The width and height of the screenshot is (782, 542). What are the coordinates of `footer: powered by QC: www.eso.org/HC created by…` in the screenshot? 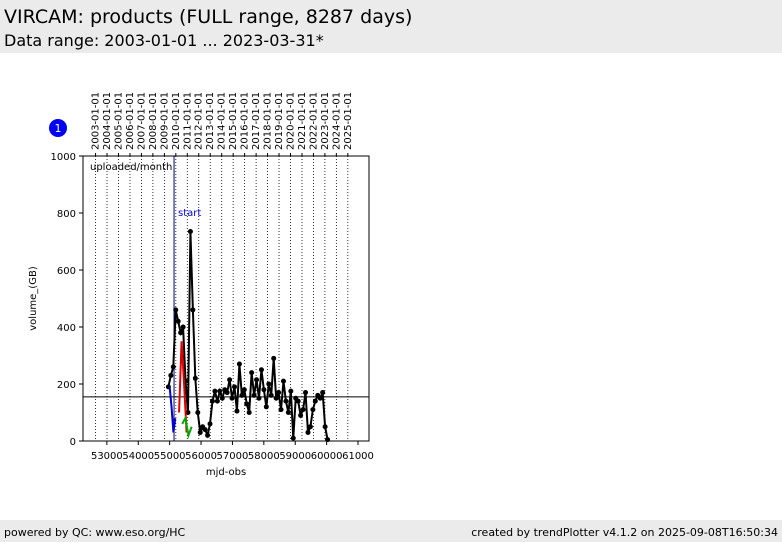 It's located at (391, 531).